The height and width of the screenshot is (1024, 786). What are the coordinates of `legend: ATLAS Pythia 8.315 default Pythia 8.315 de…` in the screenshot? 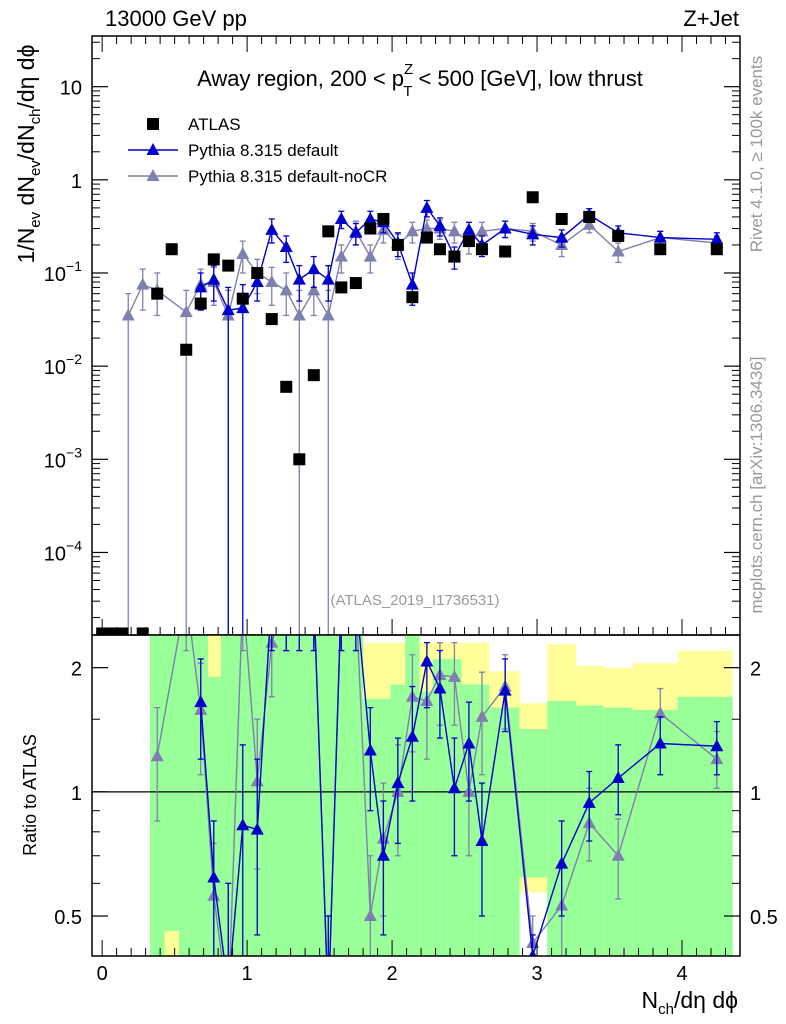 It's located at (257, 150).